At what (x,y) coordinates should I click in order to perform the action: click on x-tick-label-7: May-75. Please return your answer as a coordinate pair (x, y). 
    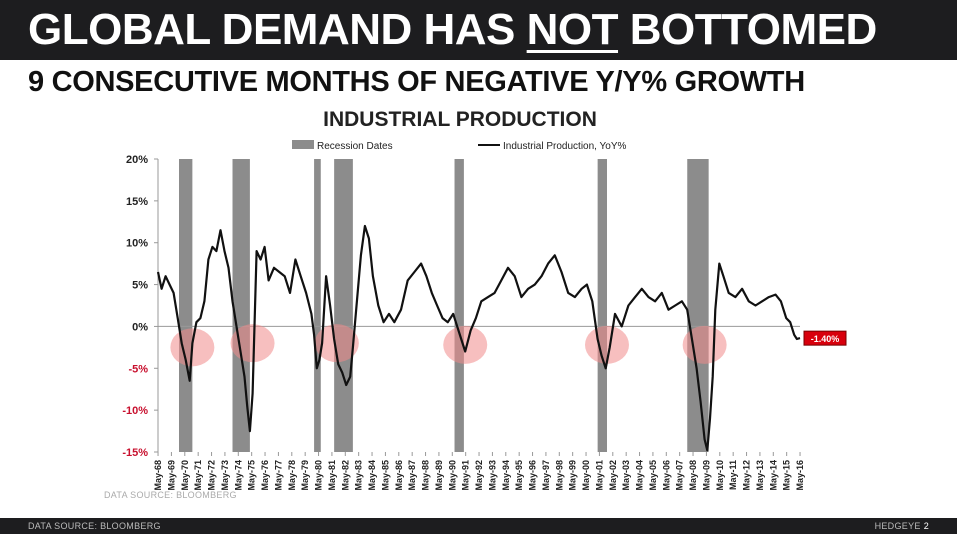
    Looking at the image, I should click on (252, 475).